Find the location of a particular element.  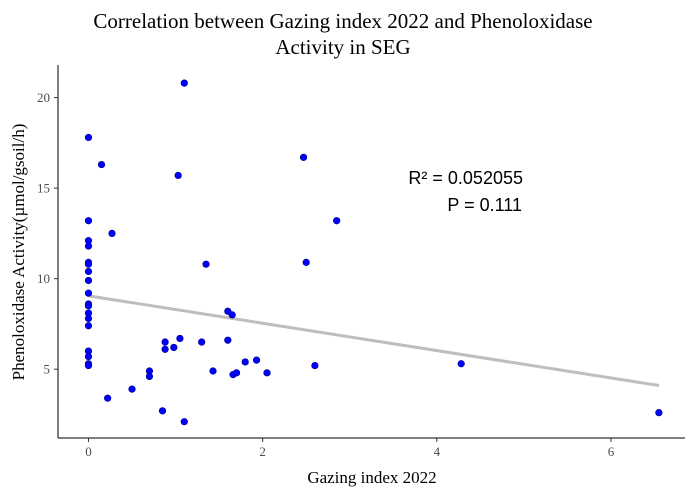

y-tick-label: 15 is located at coordinates (43, 188).